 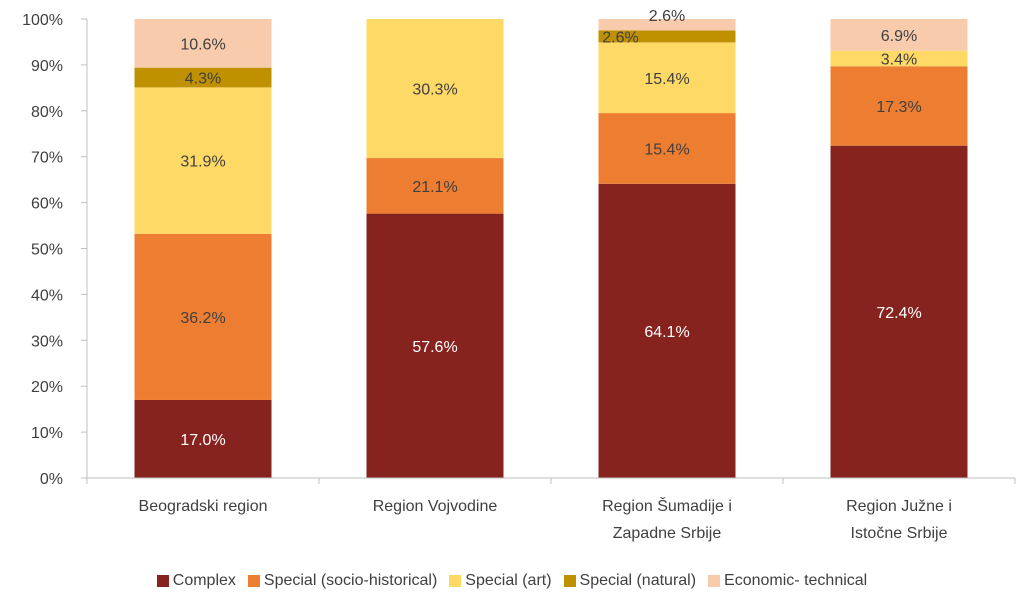 I want to click on y-tick-label: 0%, so click(x=51, y=479).